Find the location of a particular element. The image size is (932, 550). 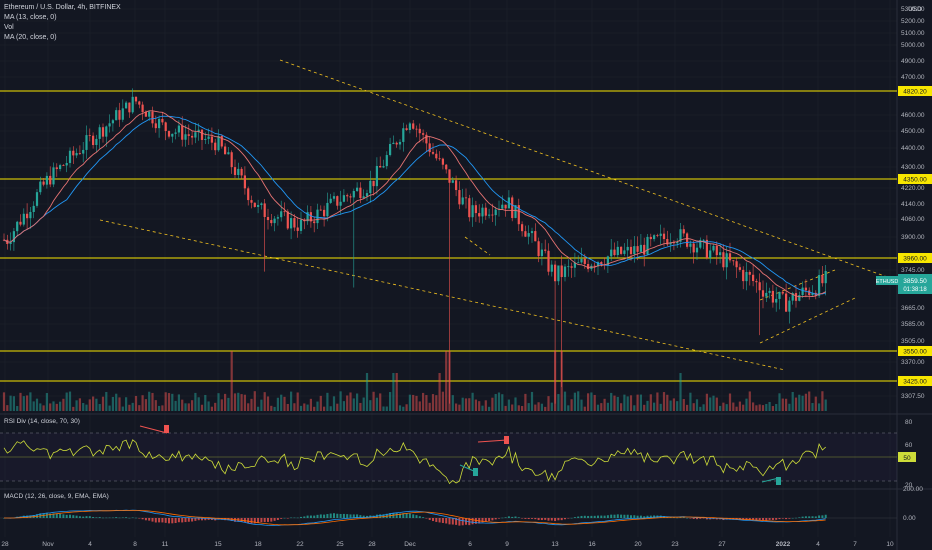

macd-axis: 200.00 0.00 is located at coordinates (913, 504).